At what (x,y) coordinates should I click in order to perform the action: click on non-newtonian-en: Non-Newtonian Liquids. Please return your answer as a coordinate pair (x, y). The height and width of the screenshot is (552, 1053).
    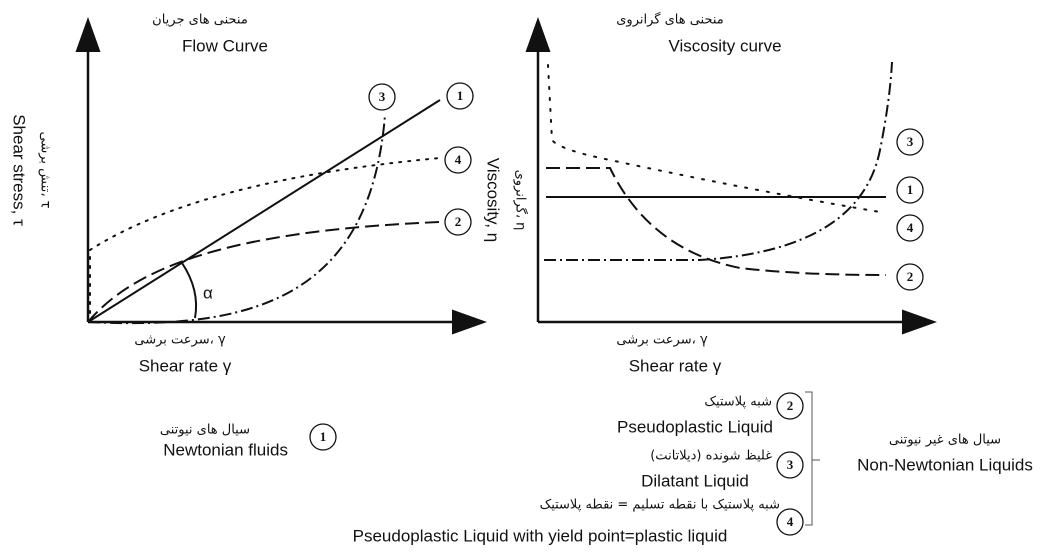
    Looking at the image, I should click on (945, 464).